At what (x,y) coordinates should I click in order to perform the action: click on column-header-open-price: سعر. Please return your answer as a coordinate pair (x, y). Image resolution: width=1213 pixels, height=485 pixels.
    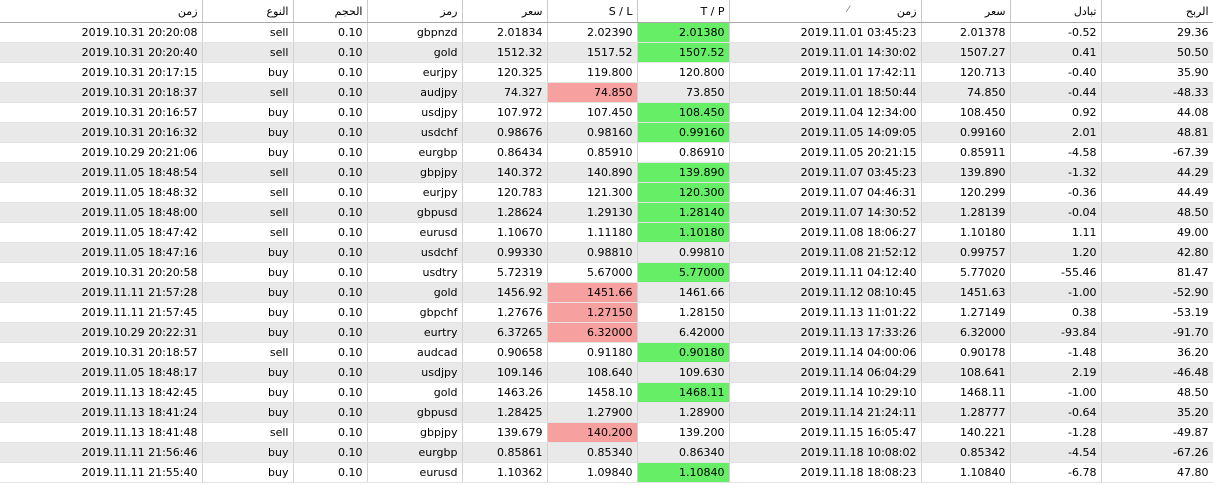
    Looking at the image, I should click on (505, 11).